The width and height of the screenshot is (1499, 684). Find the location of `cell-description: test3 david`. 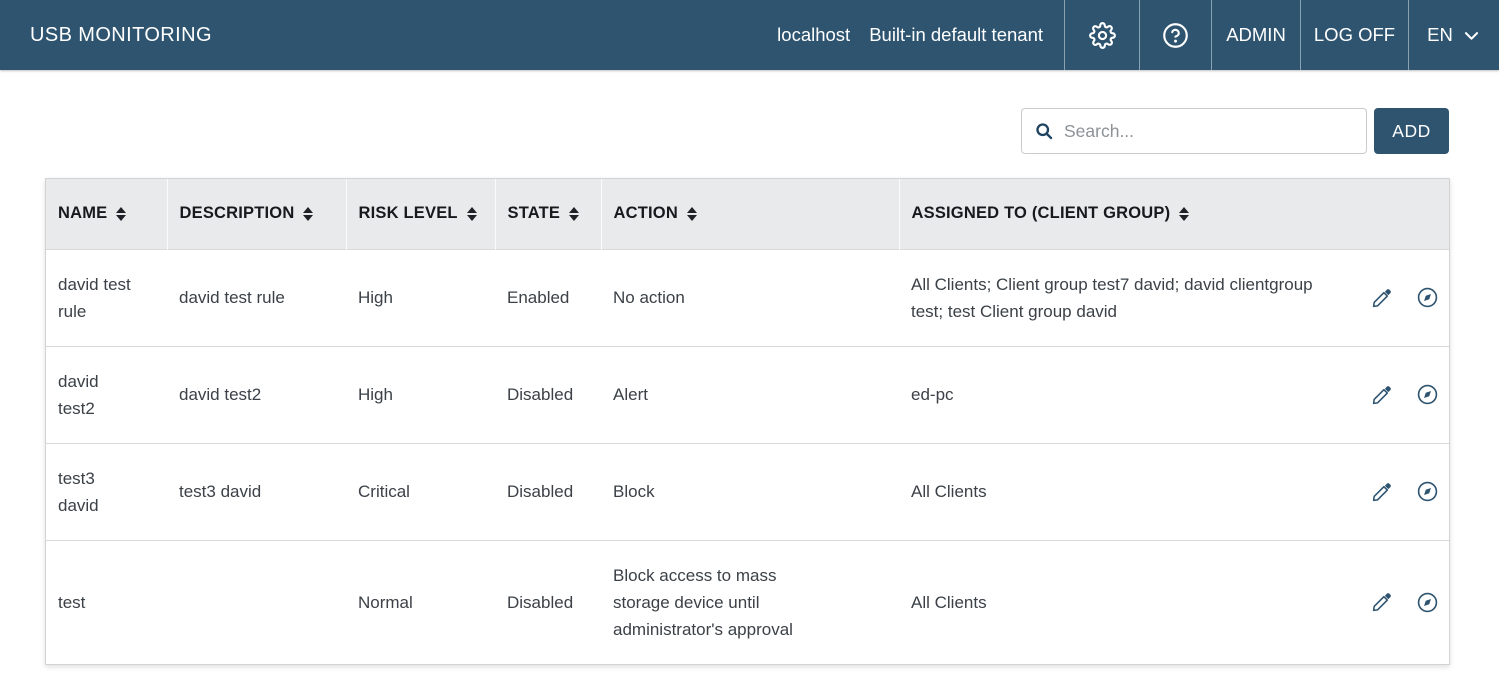

cell-description: test3 david is located at coordinates (220, 491).